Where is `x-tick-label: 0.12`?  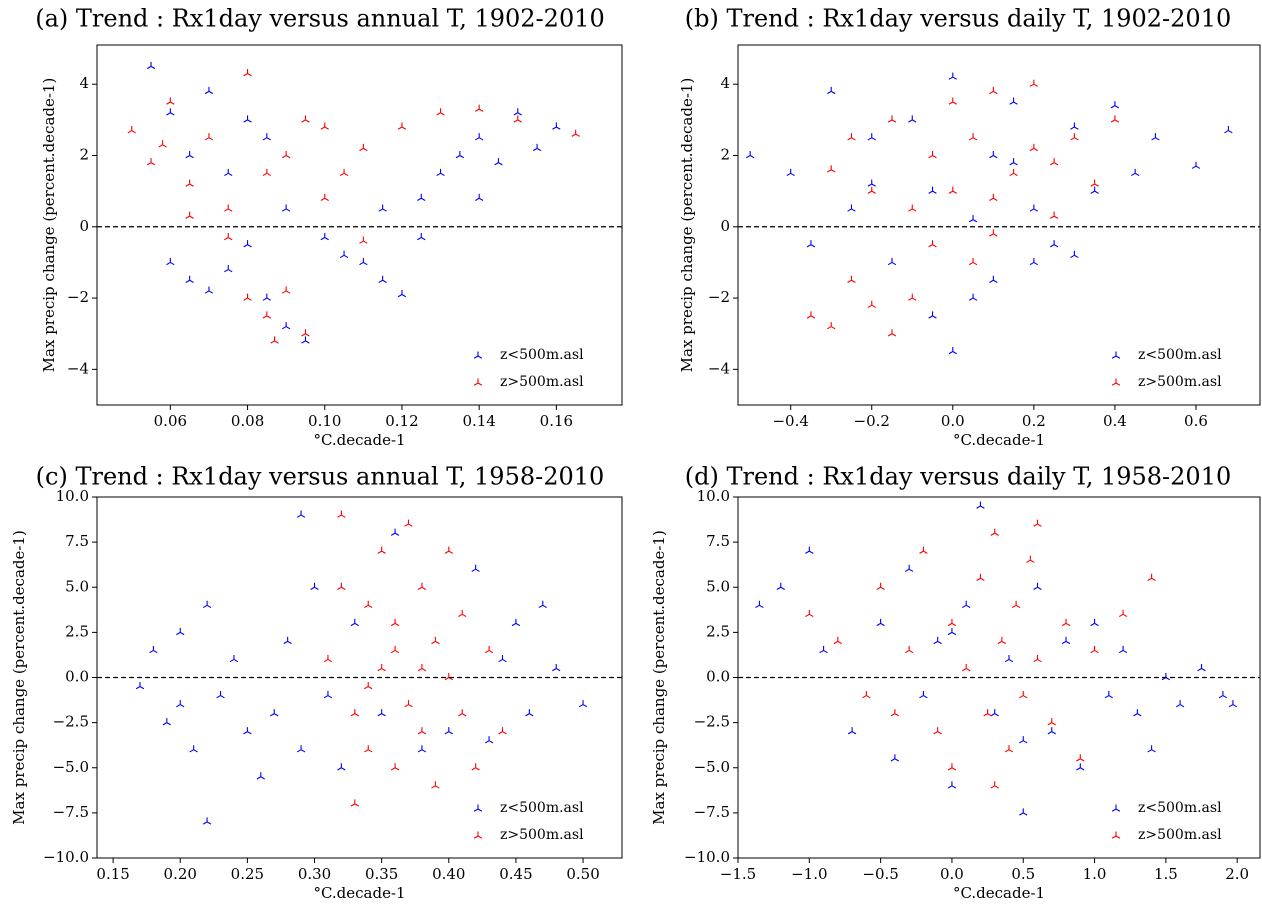
x-tick-label: 0.12 is located at coordinates (401, 421).